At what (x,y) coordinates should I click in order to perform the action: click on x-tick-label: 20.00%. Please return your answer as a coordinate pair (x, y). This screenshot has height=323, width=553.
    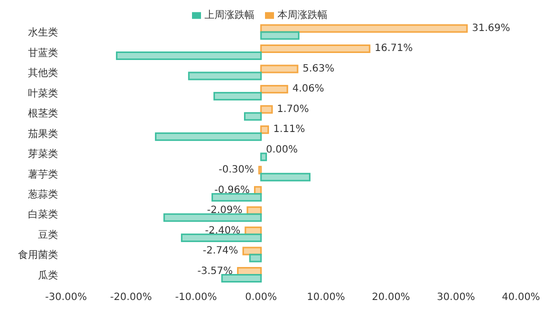
    Looking at the image, I should click on (391, 298).